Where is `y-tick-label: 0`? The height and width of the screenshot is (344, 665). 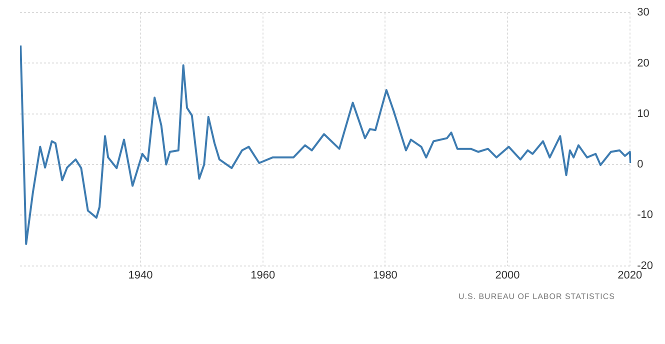 y-tick-label: 0 is located at coordinates (640, 164).